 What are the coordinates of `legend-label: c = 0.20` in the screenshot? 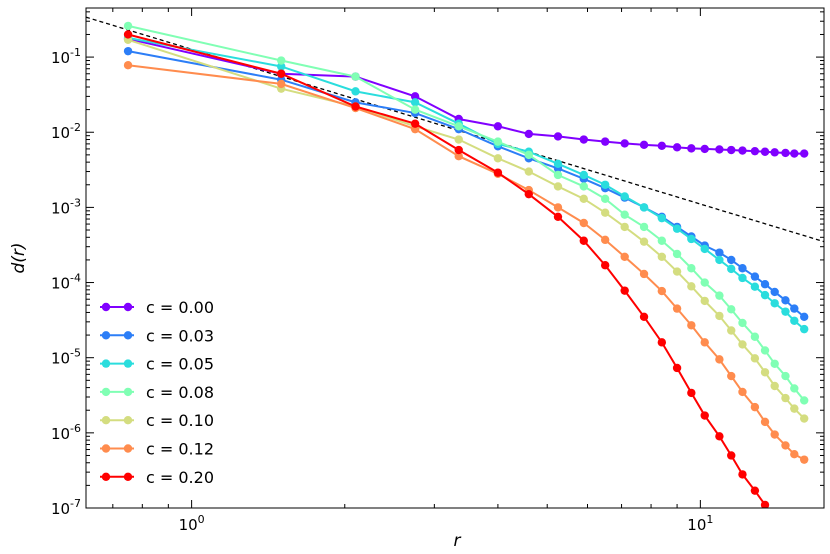 It's located at (180, 477).